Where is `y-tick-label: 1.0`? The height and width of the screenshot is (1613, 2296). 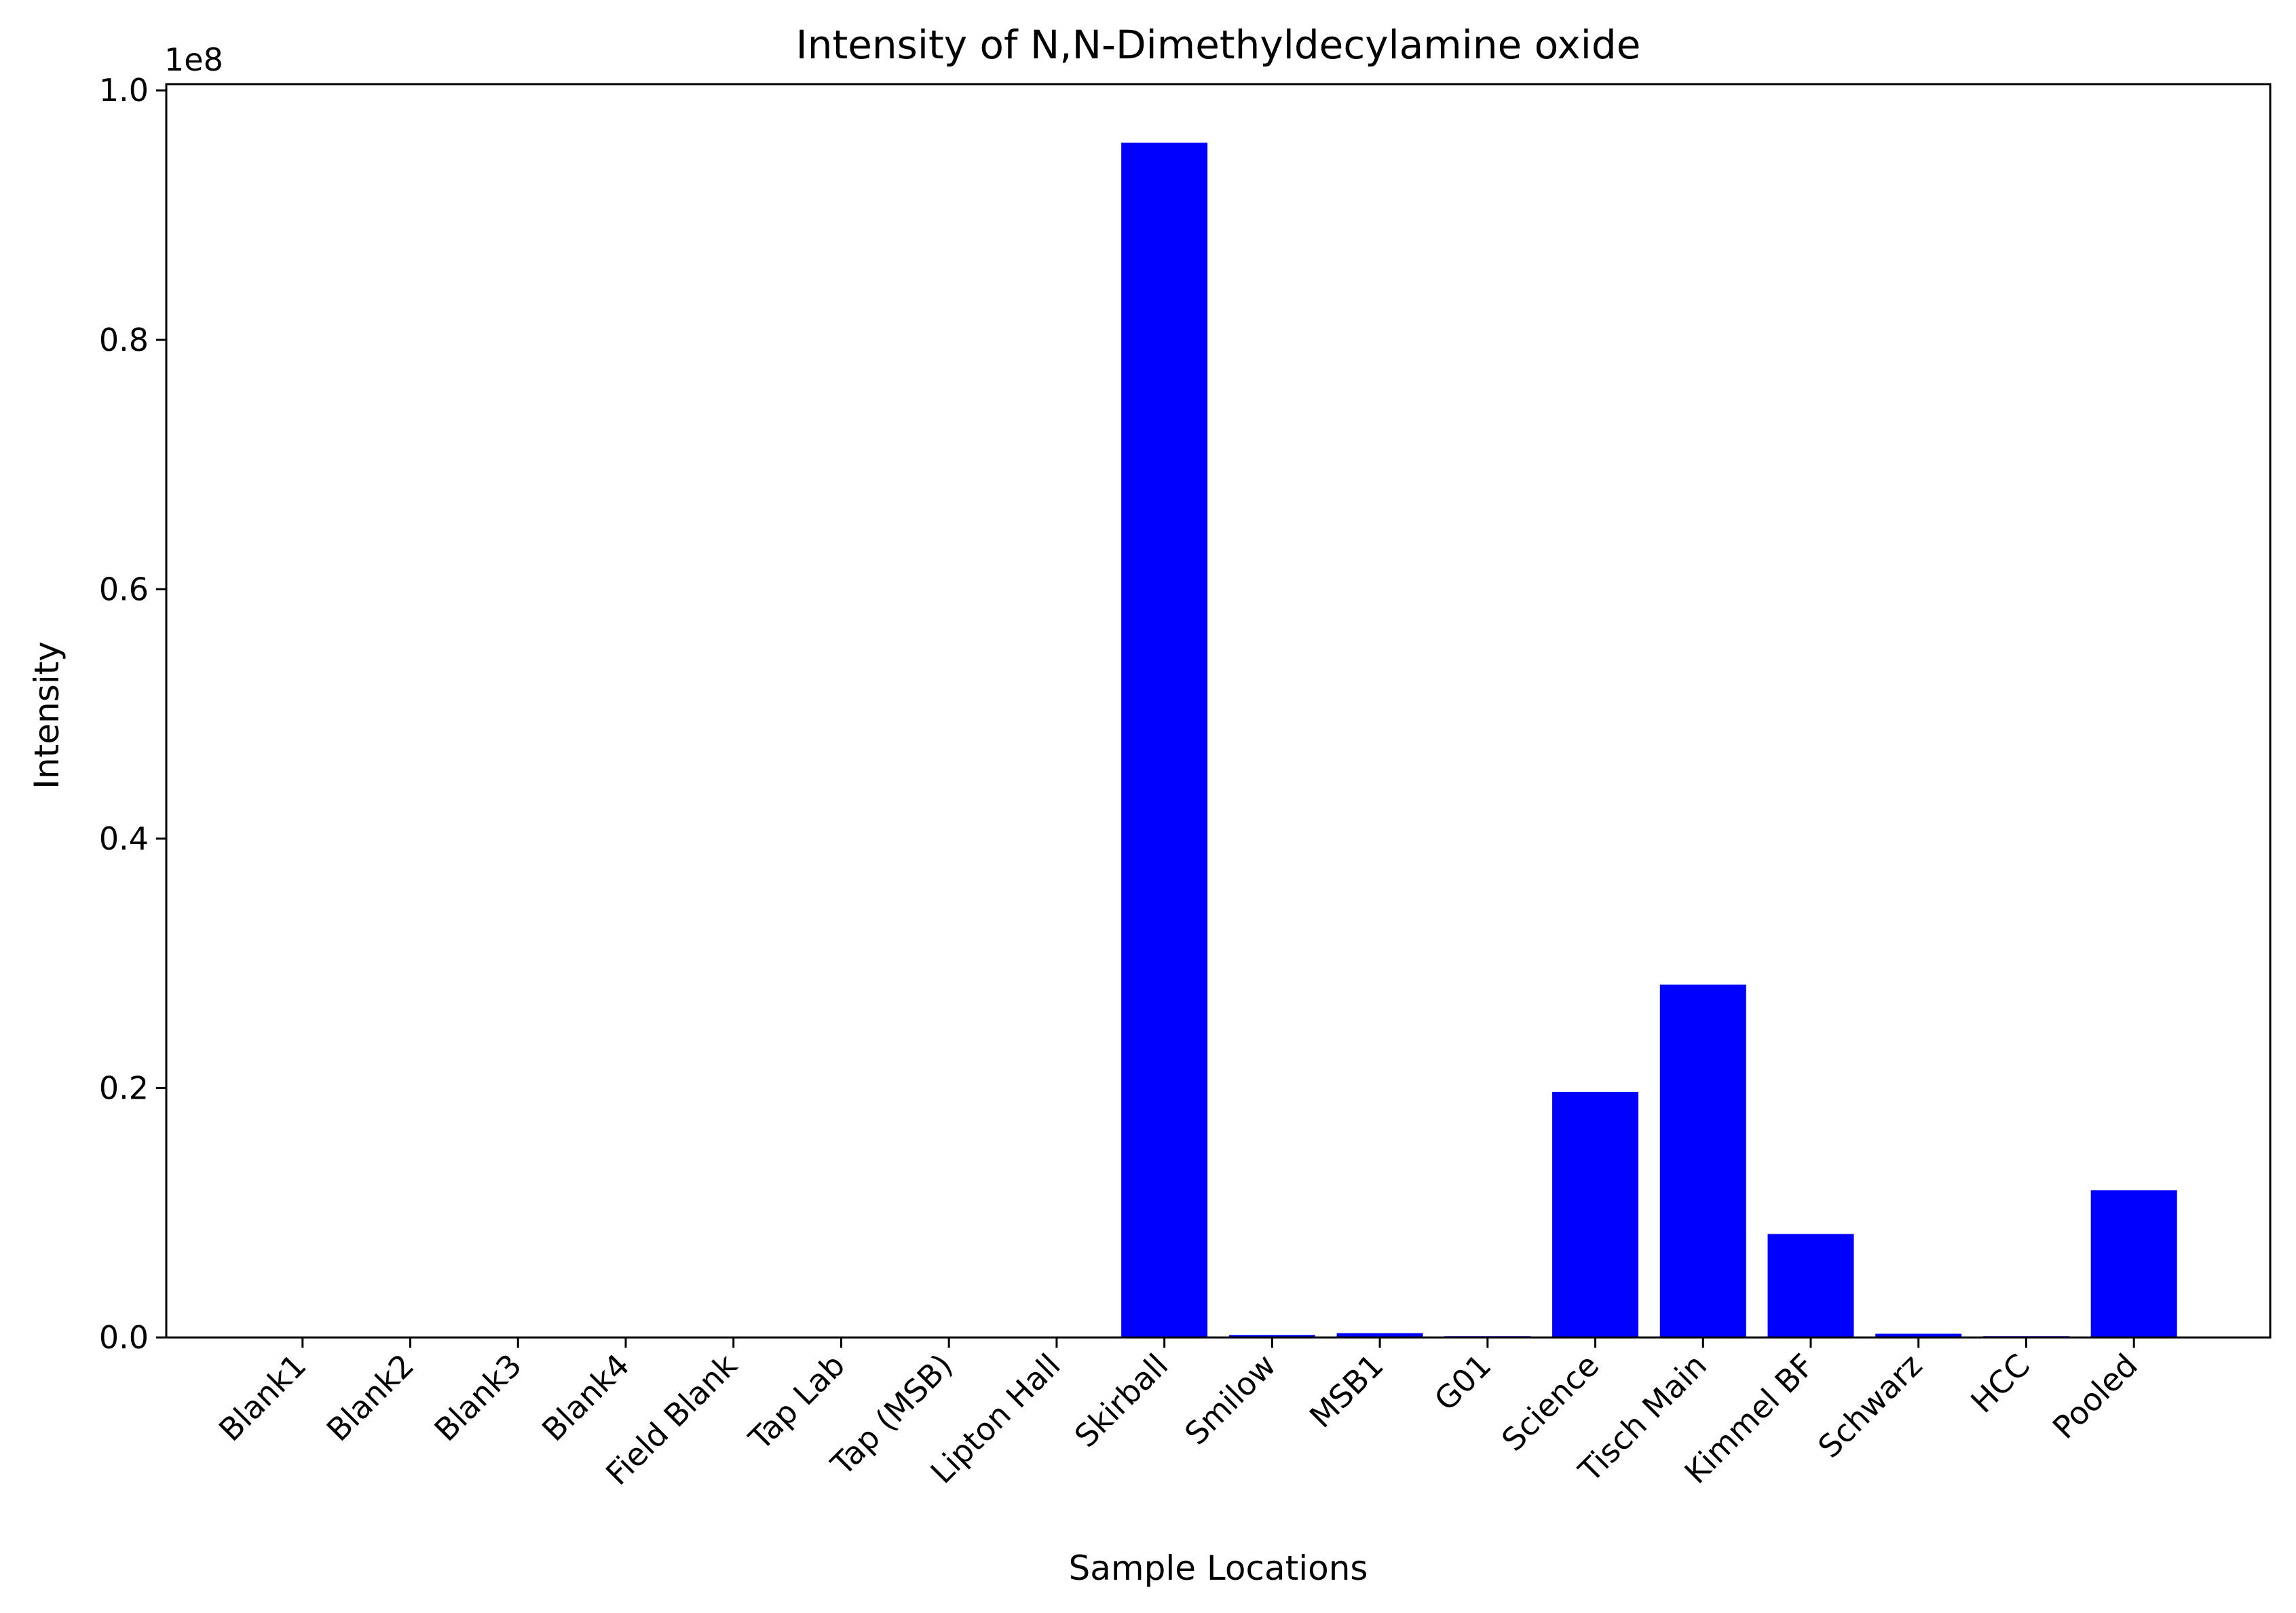 y-tick-label: 1.0 is located at coordinates (124, 90).